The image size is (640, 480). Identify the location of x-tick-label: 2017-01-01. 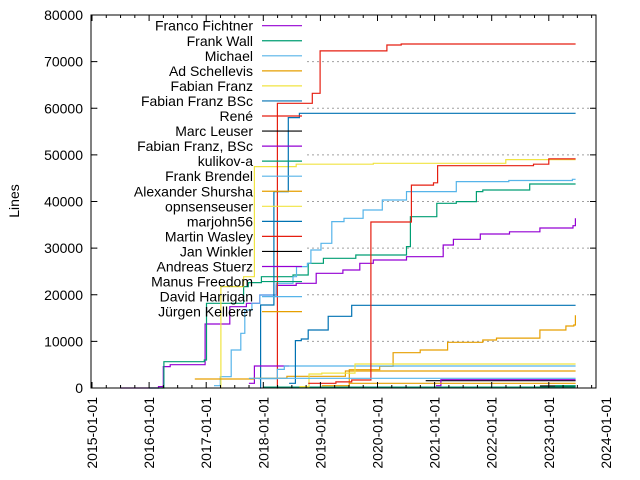
(206, 433).